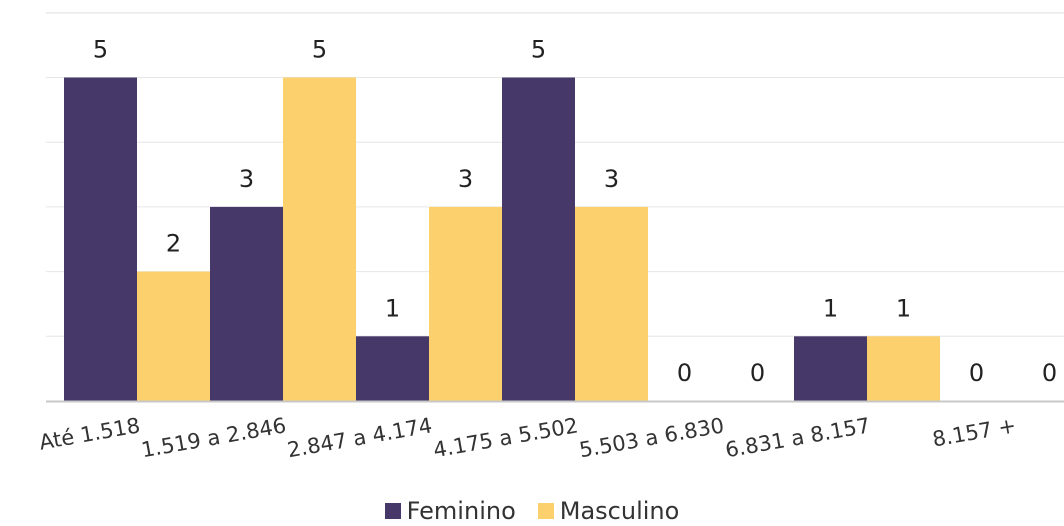 The width and height of the screenshot is (1064, 526). Describe the element at coordinates (545, 511) in the screenshot. I see `legend-swatch-masculino` at that location.